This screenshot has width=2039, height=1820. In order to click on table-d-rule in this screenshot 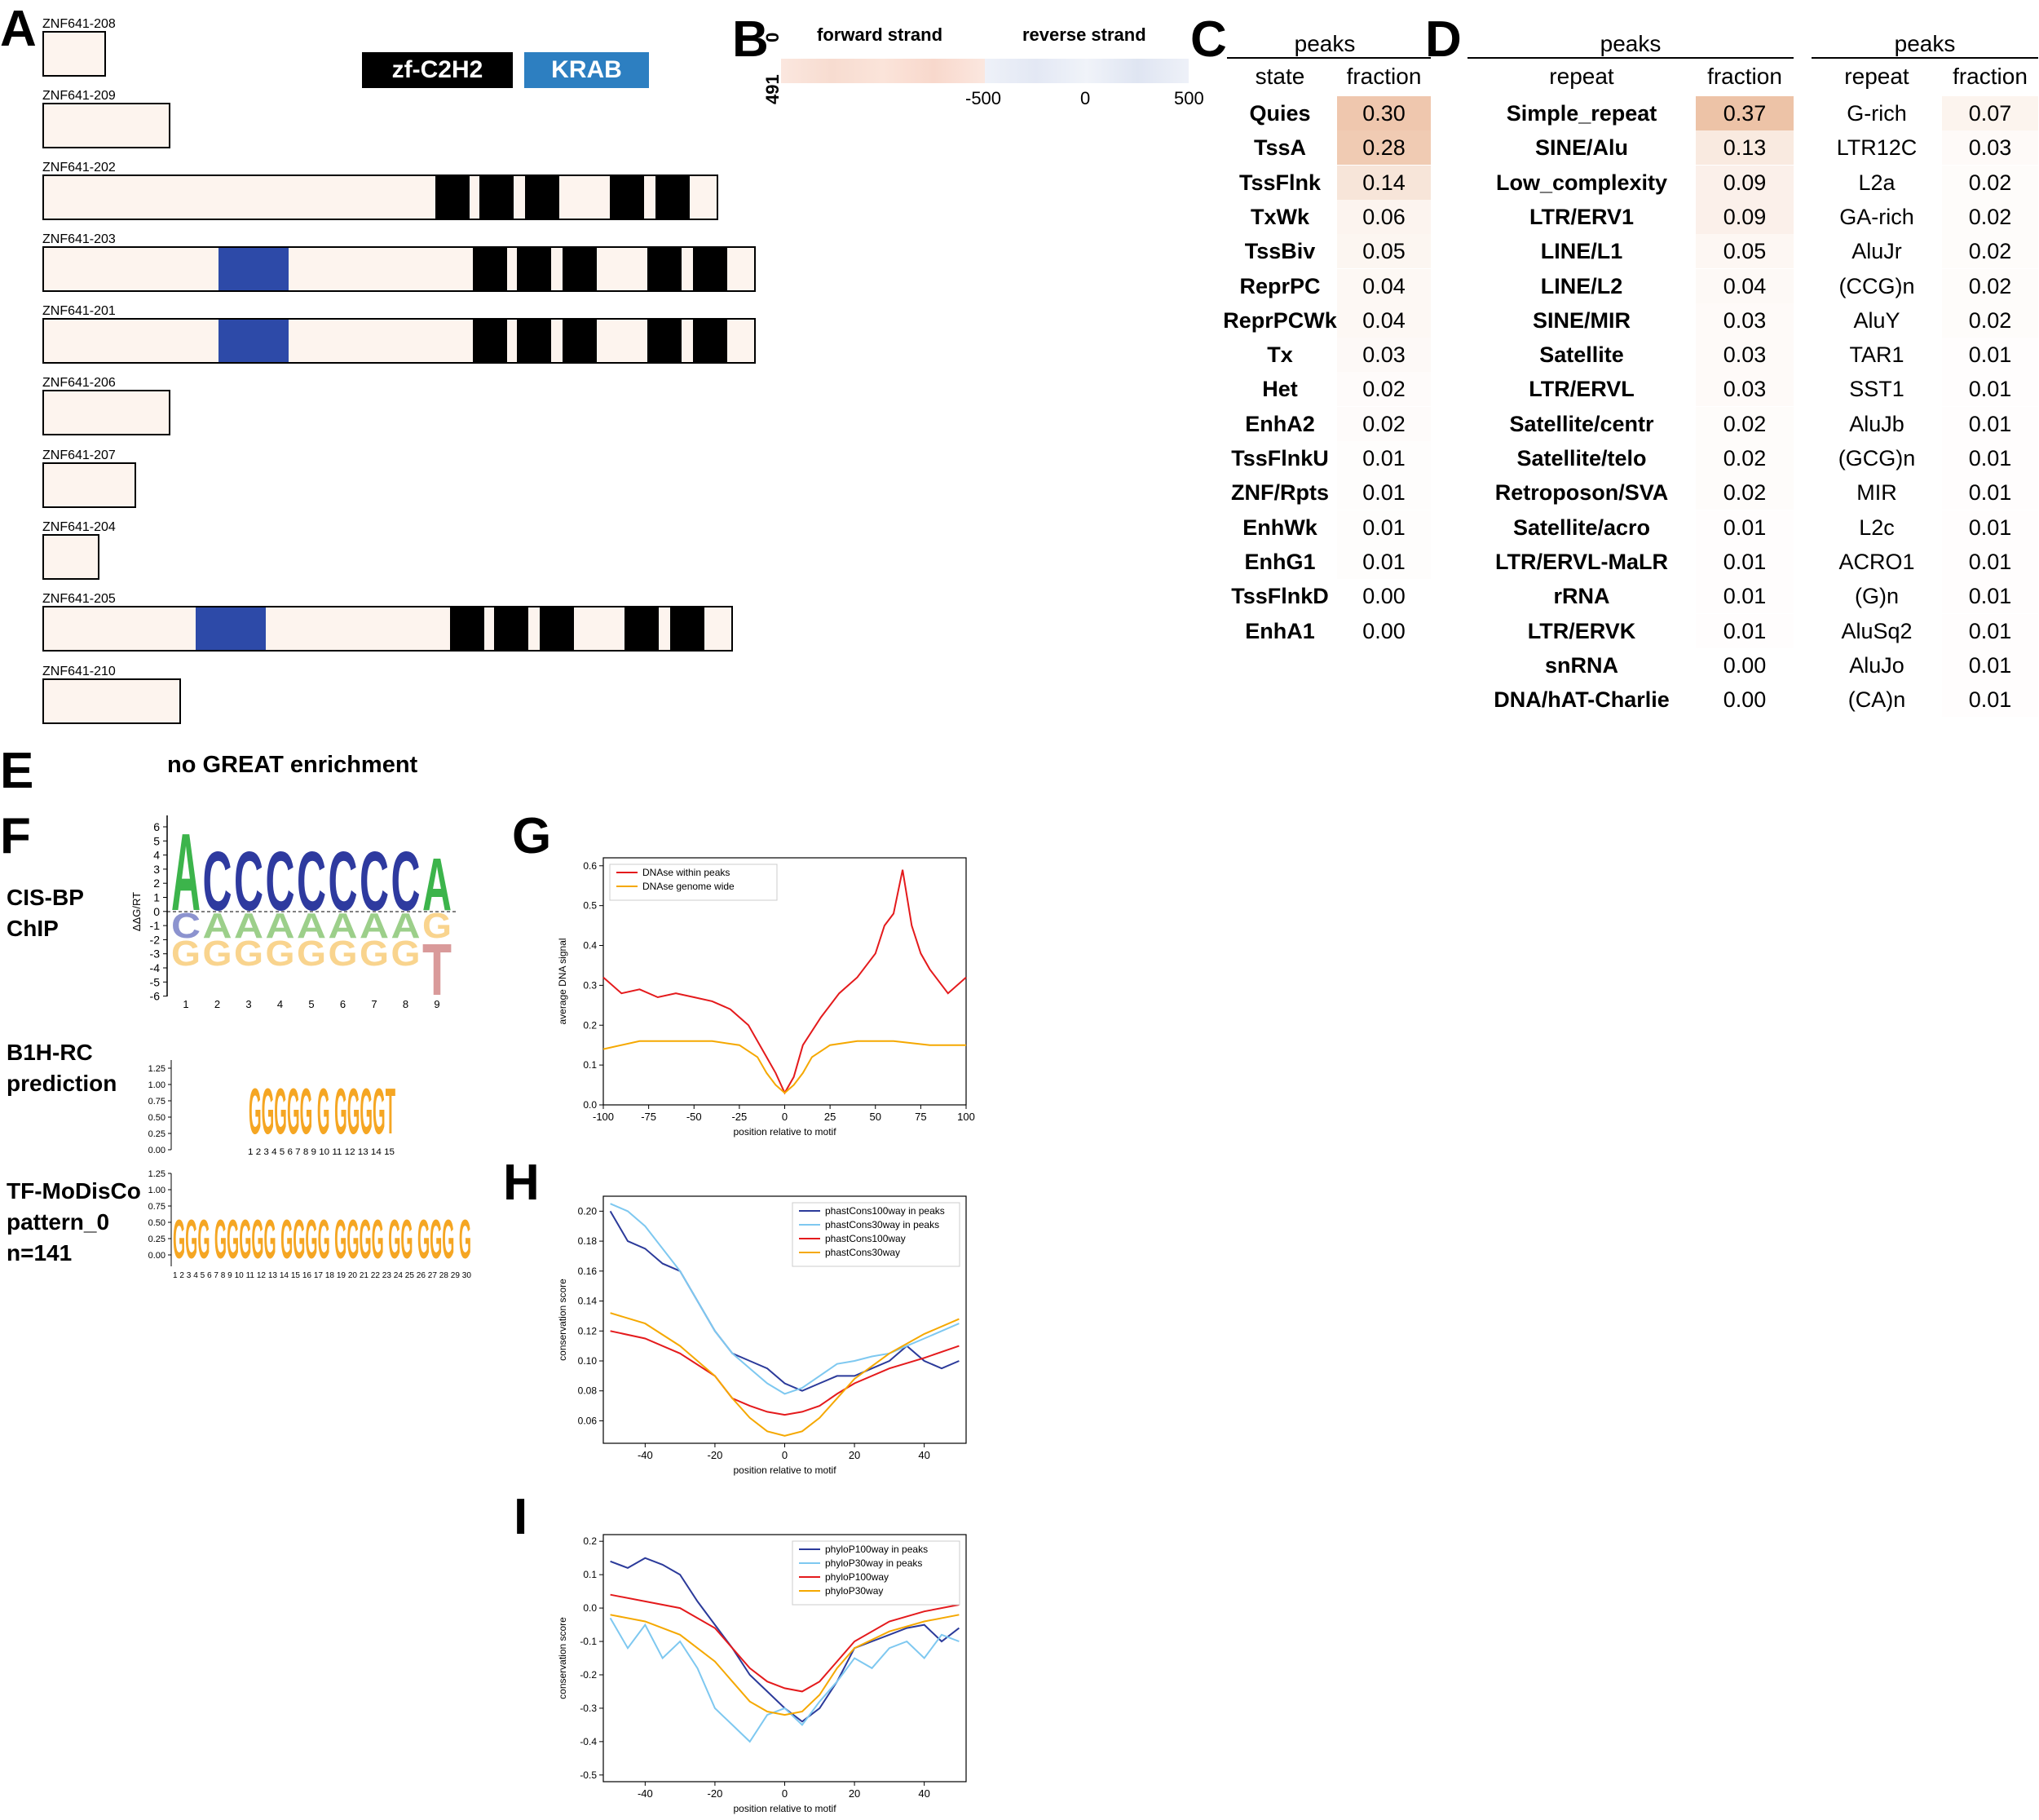, I will do `click(1630, 58)`.